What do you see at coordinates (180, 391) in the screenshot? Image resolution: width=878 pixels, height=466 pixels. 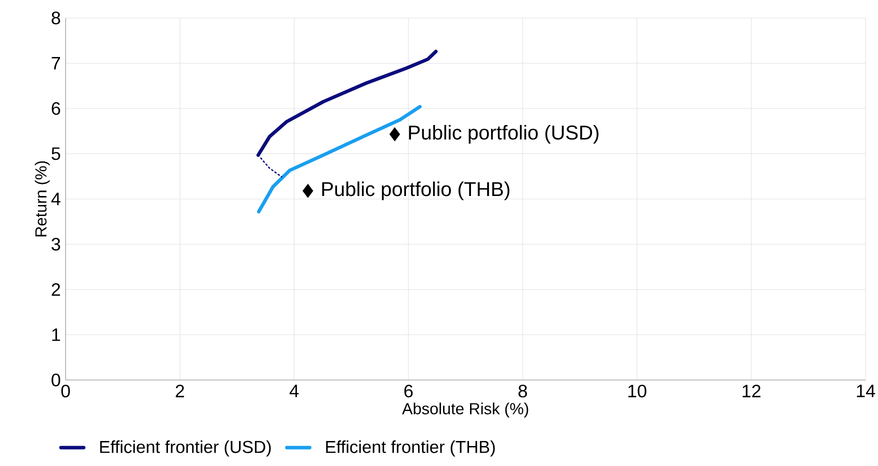 I see `x-tick-label: 2` at bounding box center [180, 391].